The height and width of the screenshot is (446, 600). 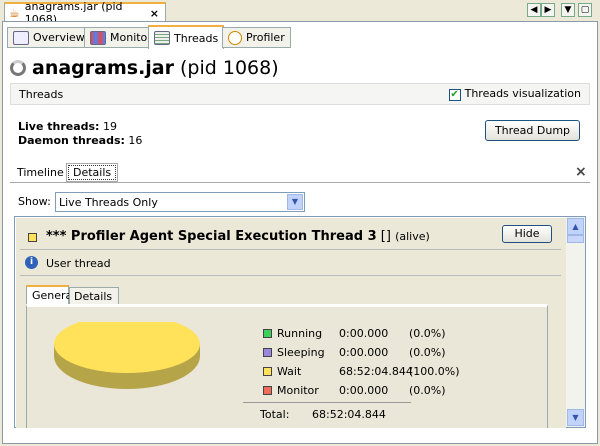 What do you see at coordinates (235, 37) in the screenshot?
I see `clock-icon` at bounding box center [235, 37].